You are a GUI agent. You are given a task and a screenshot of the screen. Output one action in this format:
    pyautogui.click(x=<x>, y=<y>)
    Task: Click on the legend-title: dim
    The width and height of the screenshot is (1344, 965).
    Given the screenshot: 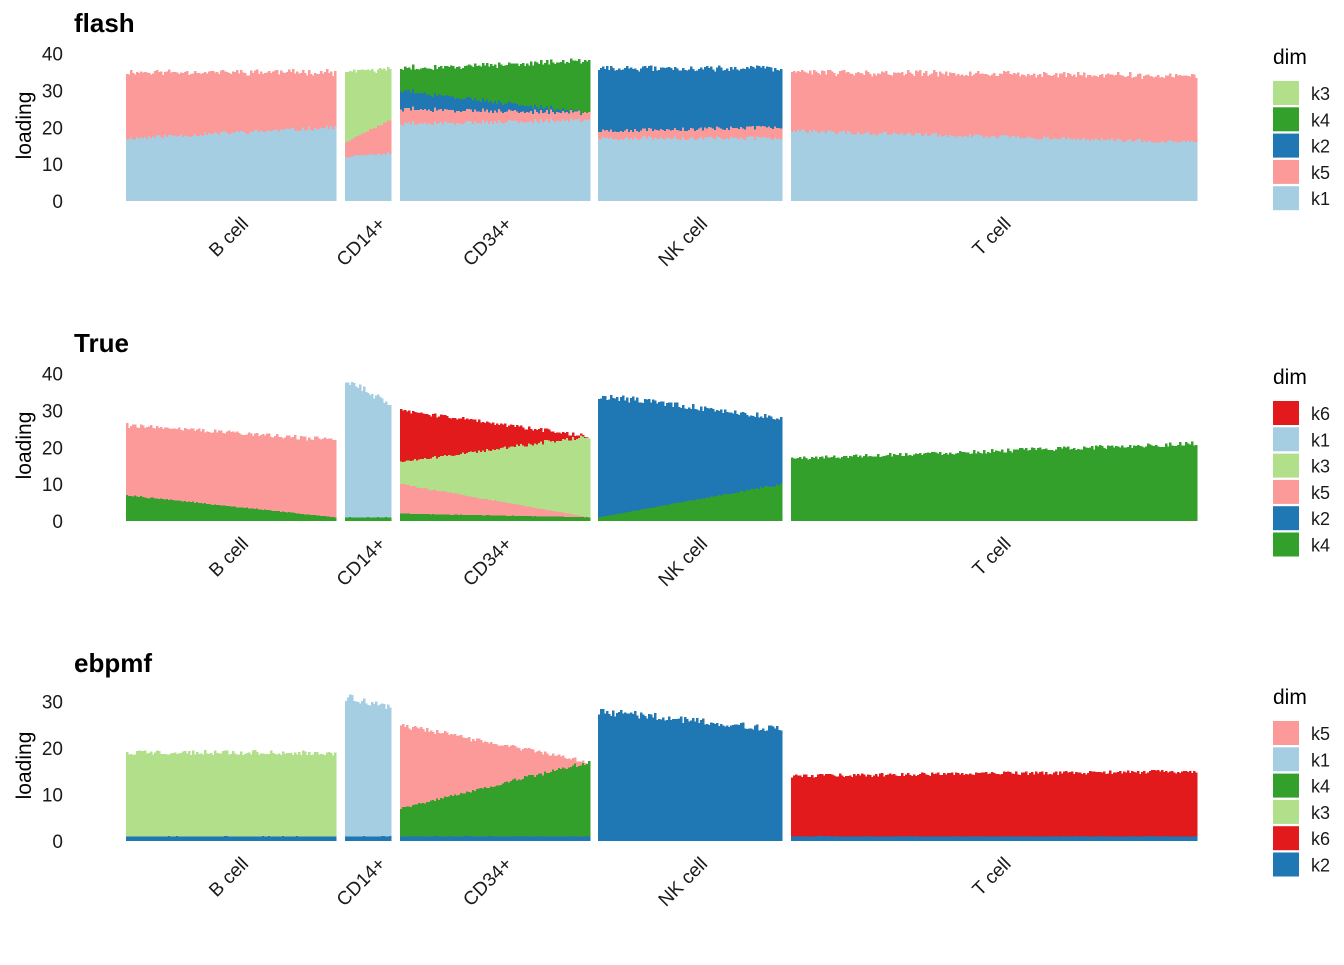 What is the action you would take?
    pyautogui.click(x=1290, y=697)
    